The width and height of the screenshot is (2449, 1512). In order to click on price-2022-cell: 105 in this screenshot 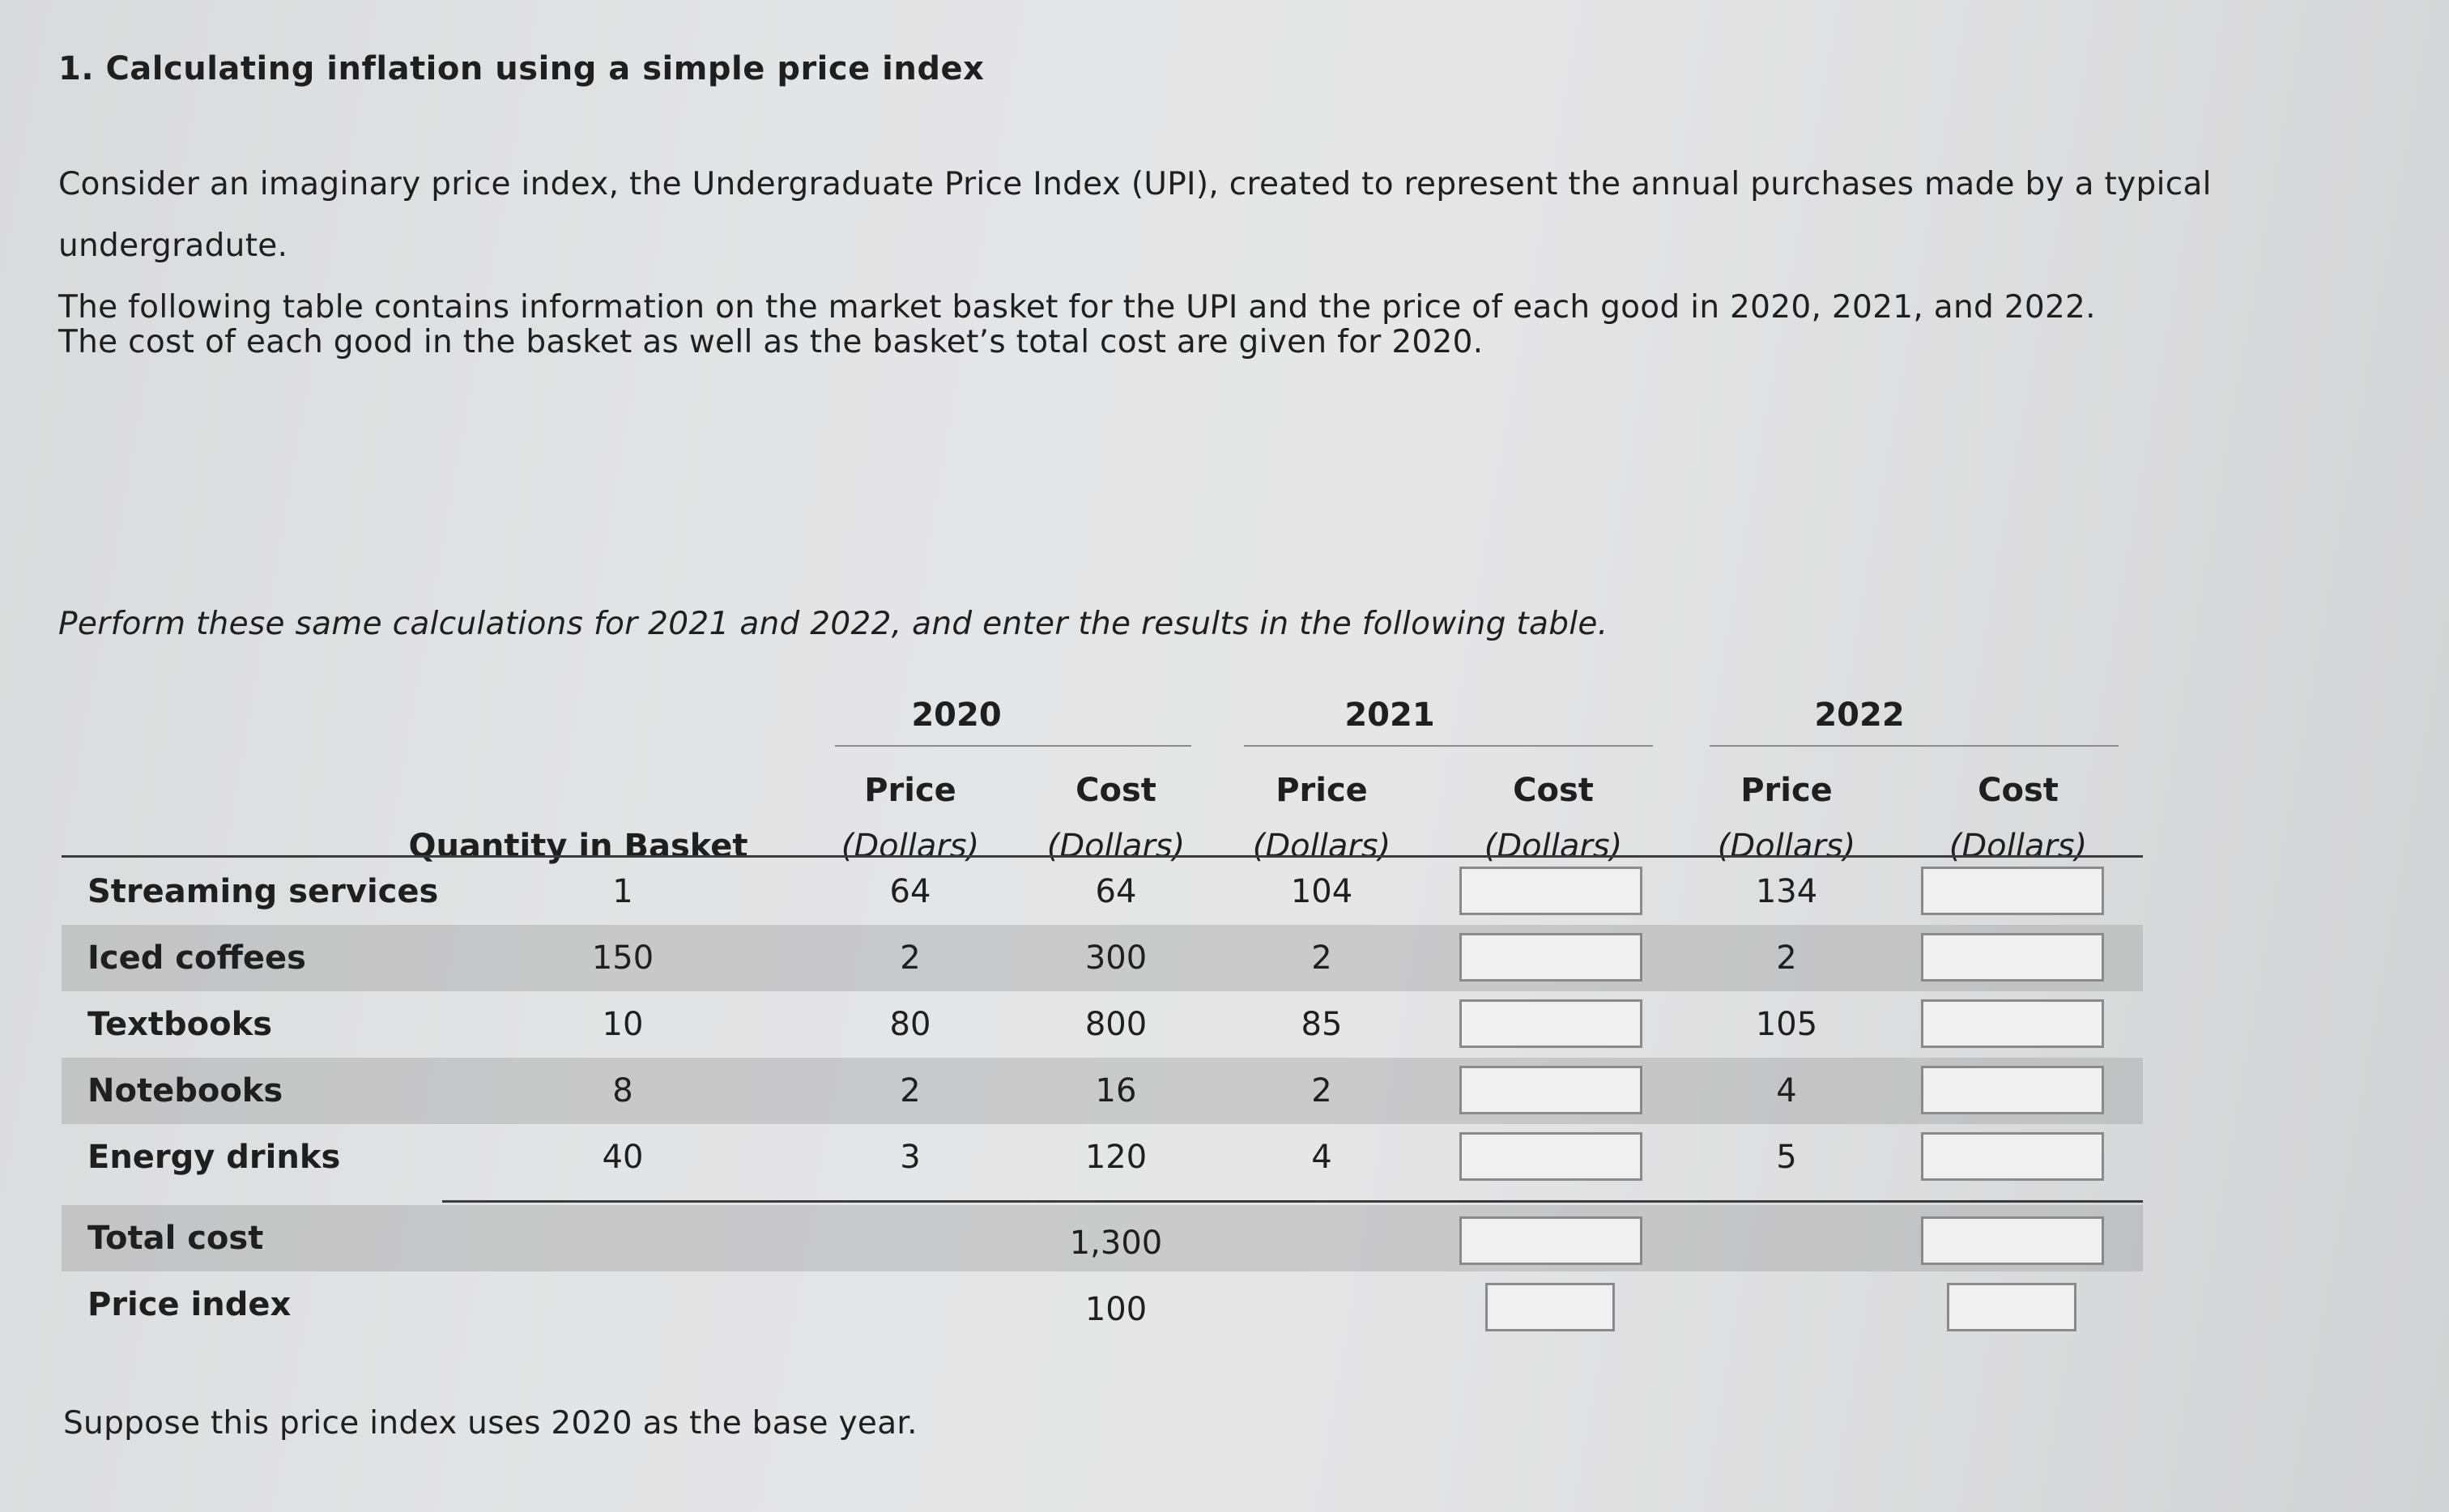, I will do `click(1786, 1024)`.